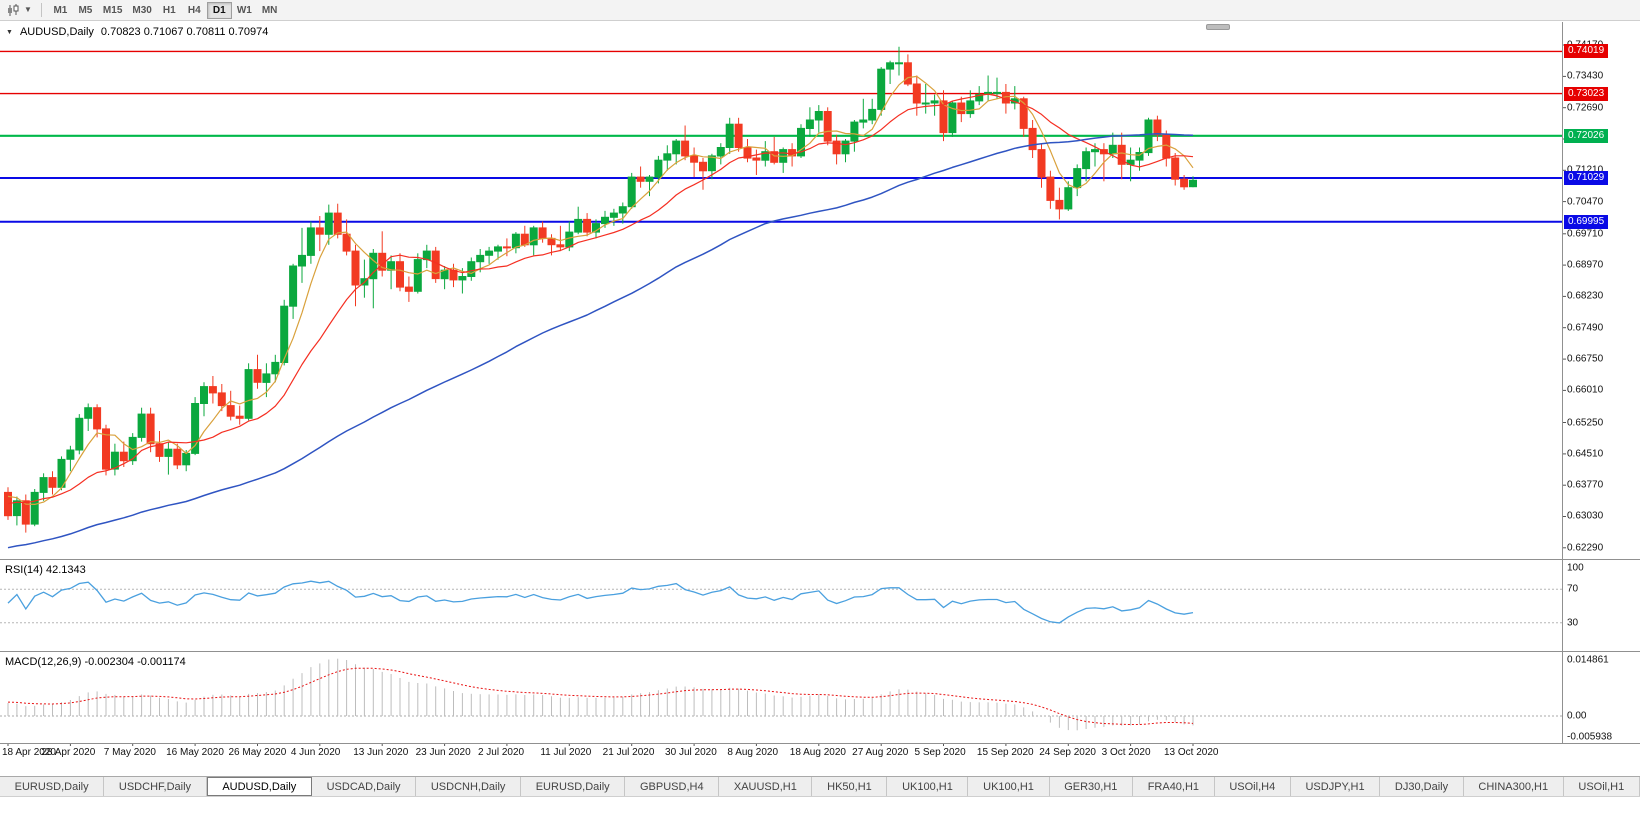 The width and height of the screenshot is (1640, 834). Describe the element at coordinates (9, 32) in the screenshot. I see `triangle-down-icon: ▼` at that location.